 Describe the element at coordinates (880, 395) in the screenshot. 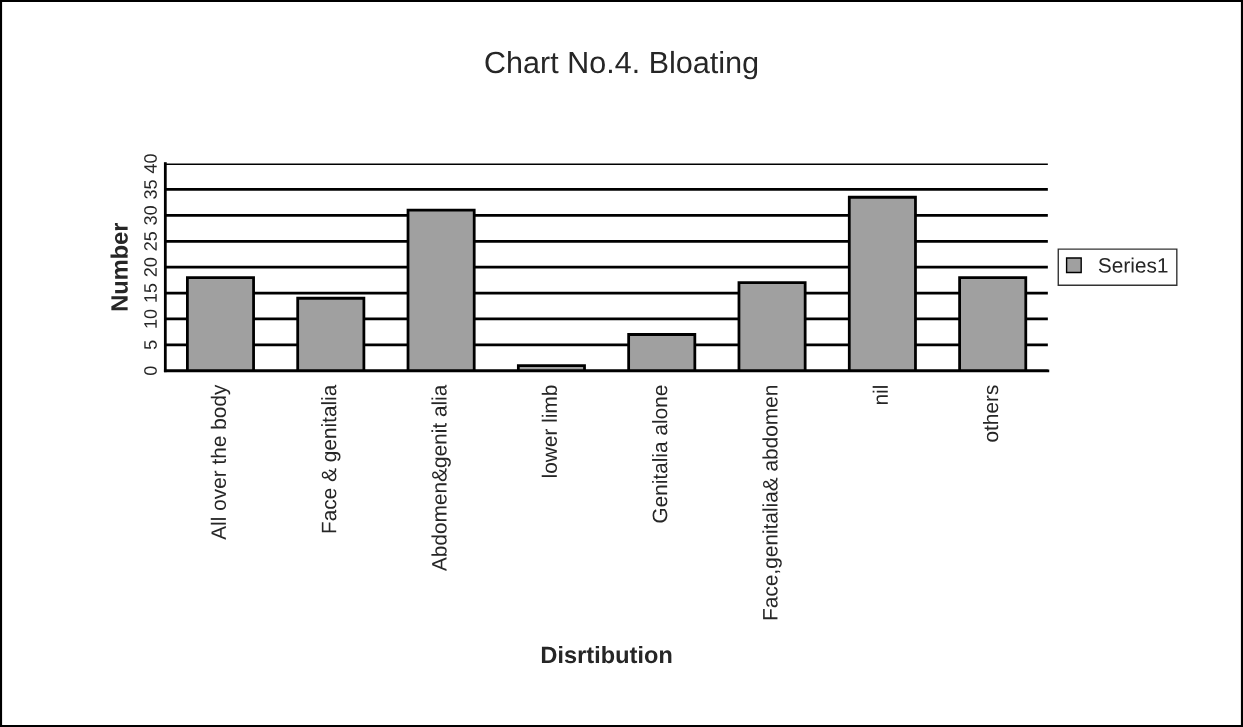

I see `x-tick-label: nil` at that location.